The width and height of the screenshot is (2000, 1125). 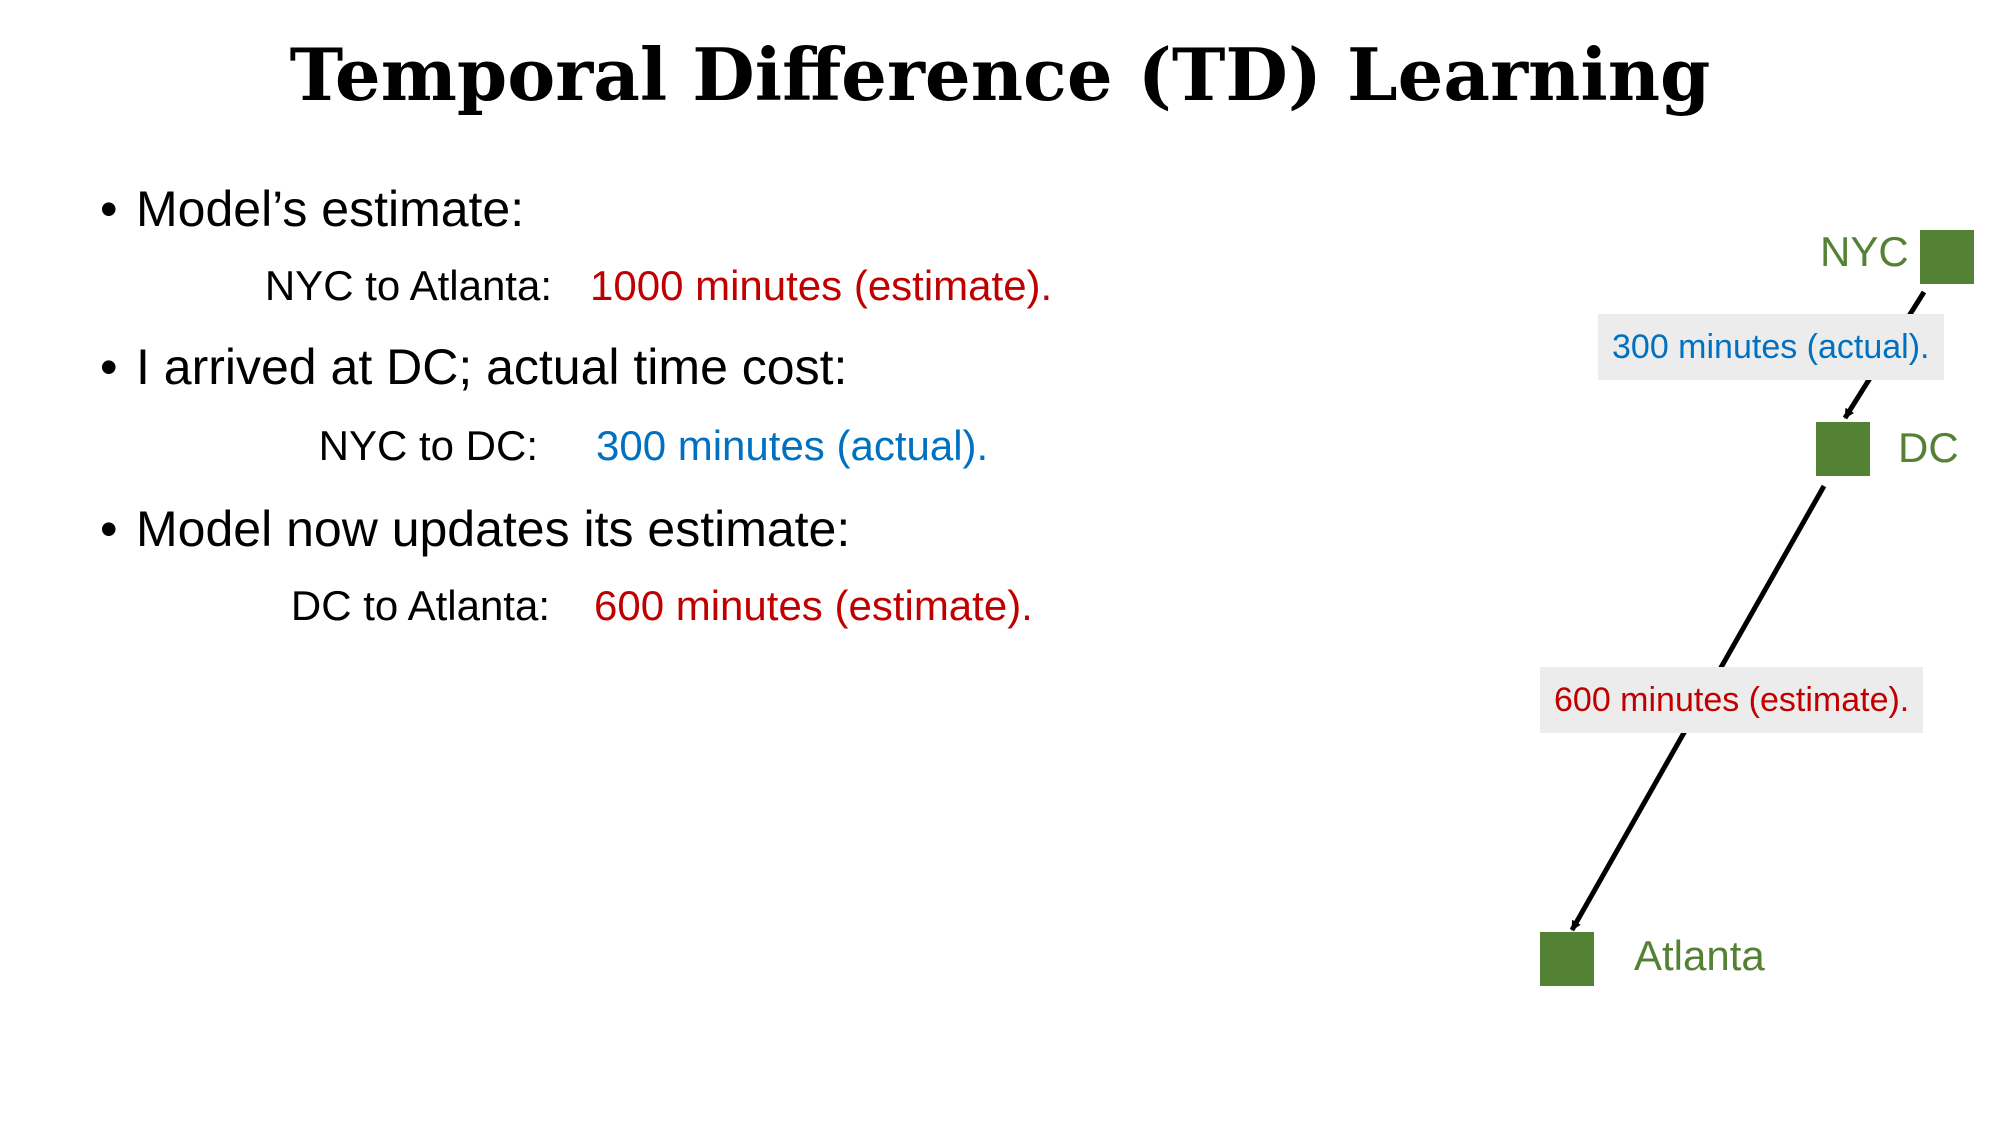 I want to click on sub-value-estimate: 1000 minutes (estimate)., so click(x=821, y=285).